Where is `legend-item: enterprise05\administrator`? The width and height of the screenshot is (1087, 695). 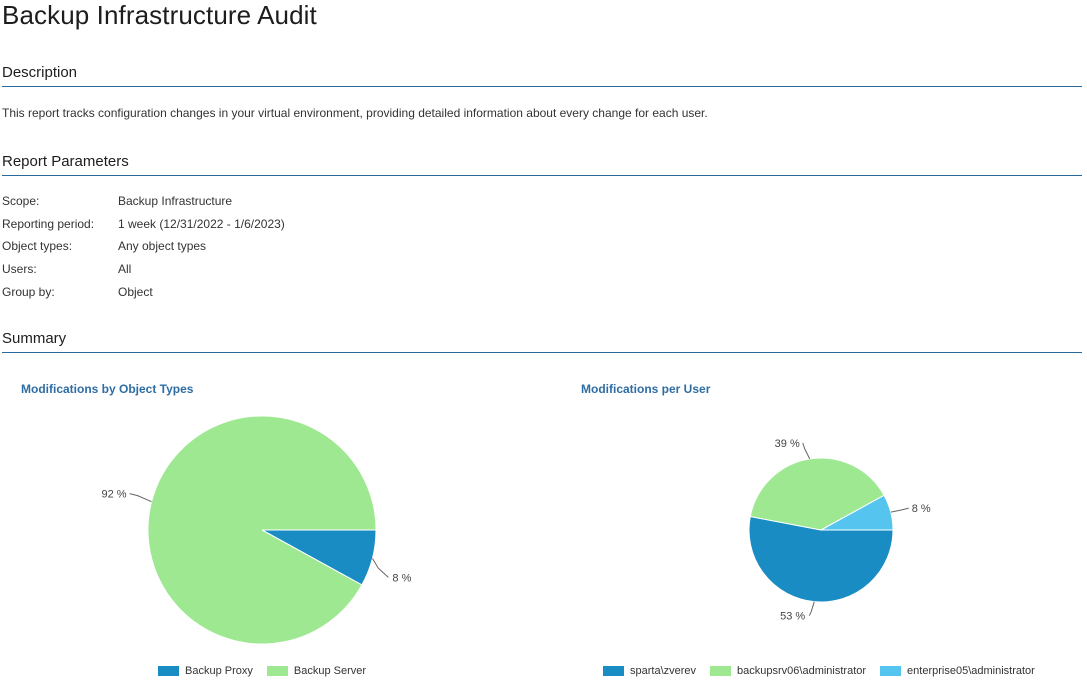
legend-item: enterprise05\administrator is located at coordinates (957, 671).